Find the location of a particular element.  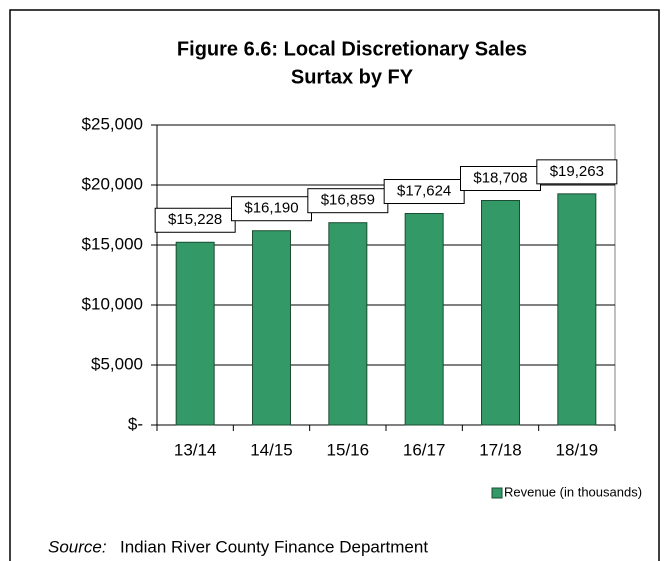

legend-swatch is located at coordinates (497, 493).